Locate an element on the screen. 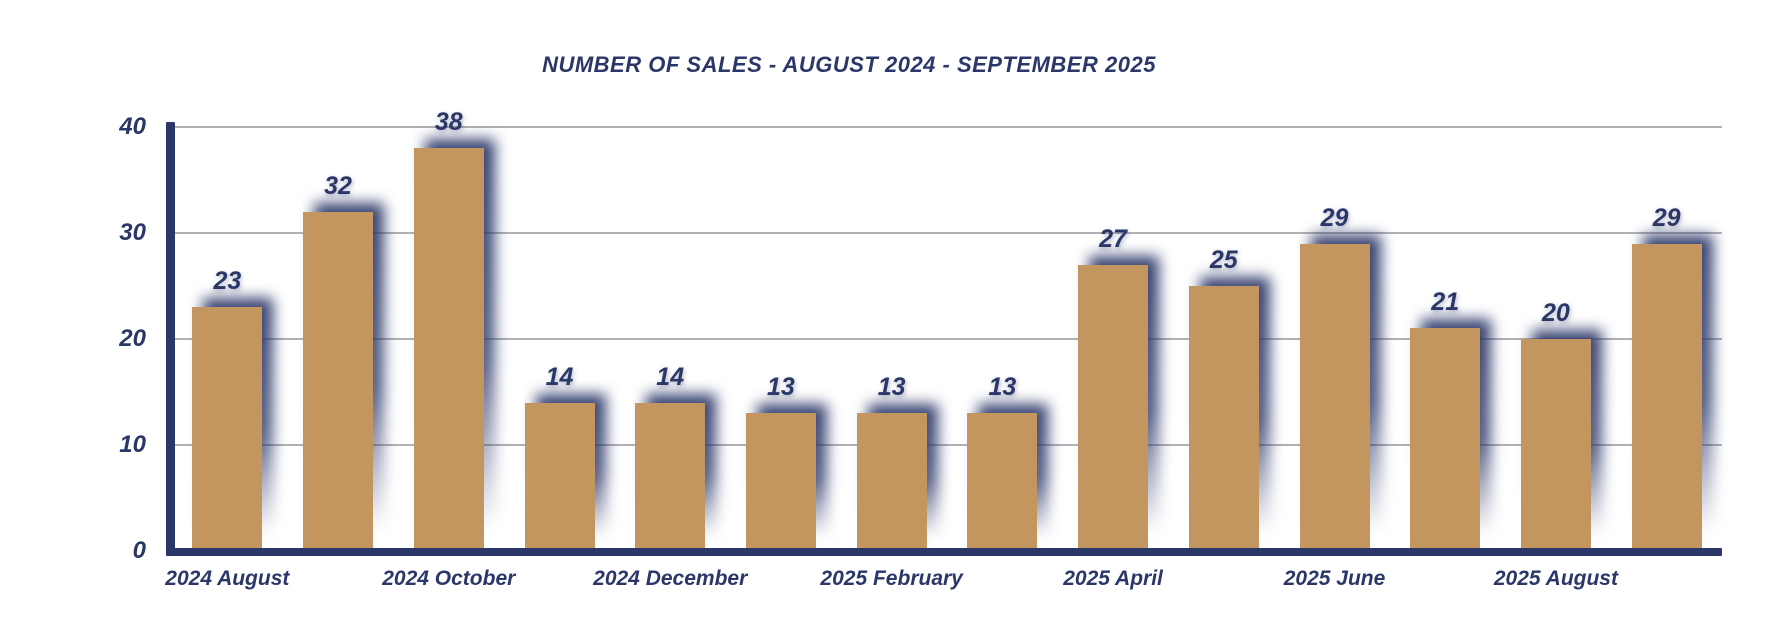  bar-2024-august is located at coordinates (227, 429).